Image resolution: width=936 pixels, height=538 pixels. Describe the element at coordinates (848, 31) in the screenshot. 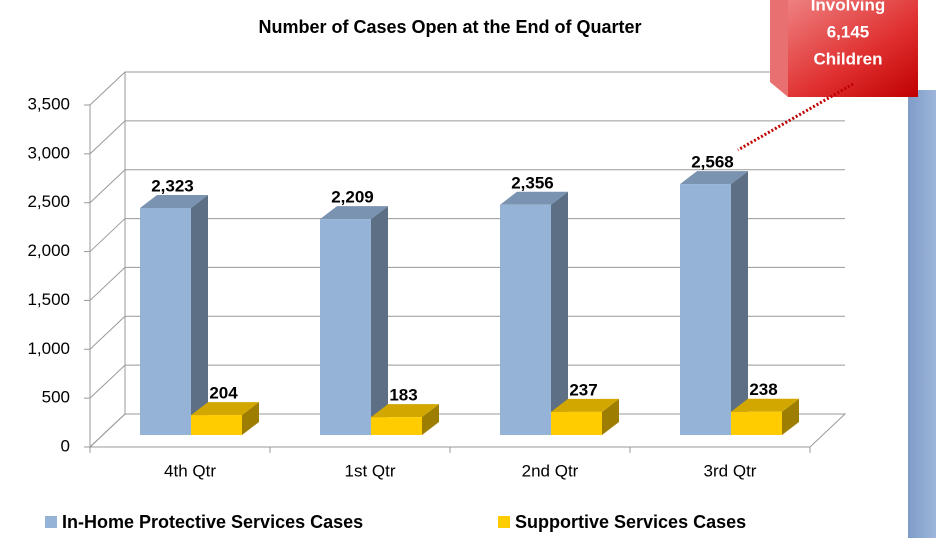

I see `callout-text: 6,145` at that location.